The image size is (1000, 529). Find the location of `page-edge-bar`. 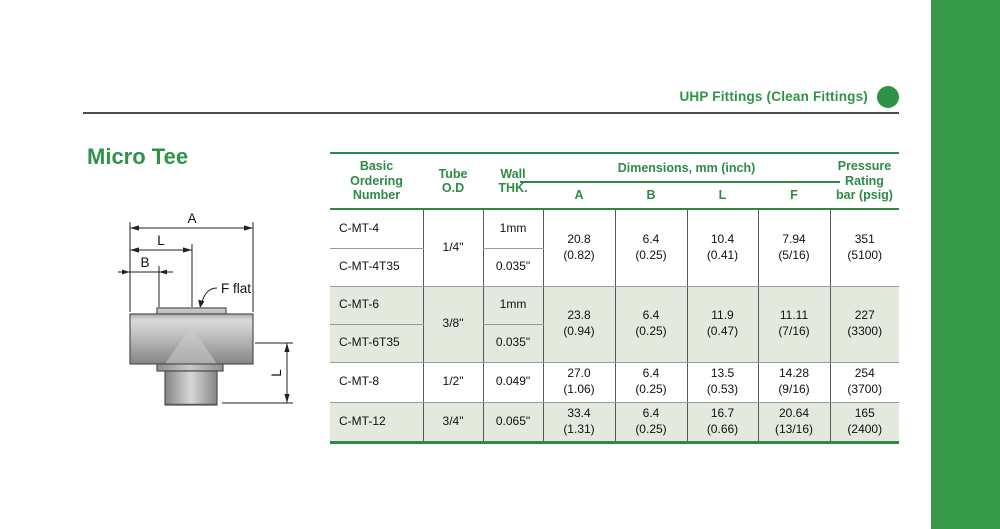

page-edge-bar is located at coordinates (965, 264).